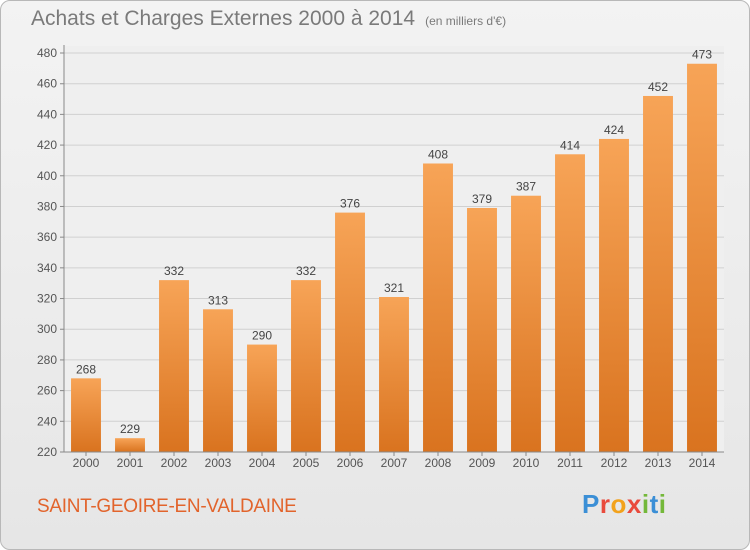 Image resolution: width=750 pixels, height=550 pixels. What do you see at coordinates (174, 463) in the screenshot?
I see `x-tick-label: 2002` at bounding box center [174, 463].